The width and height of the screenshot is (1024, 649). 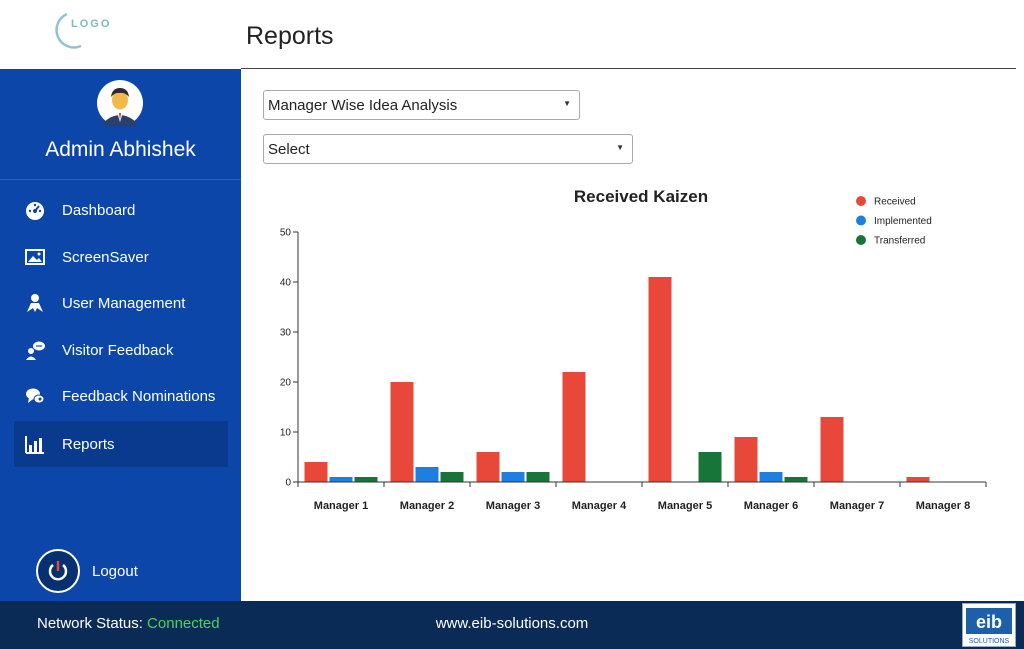 What do you see at coordinates (35, 396) in the screenshot?
I see `nominations-icon` at bounding box center [35, 396].